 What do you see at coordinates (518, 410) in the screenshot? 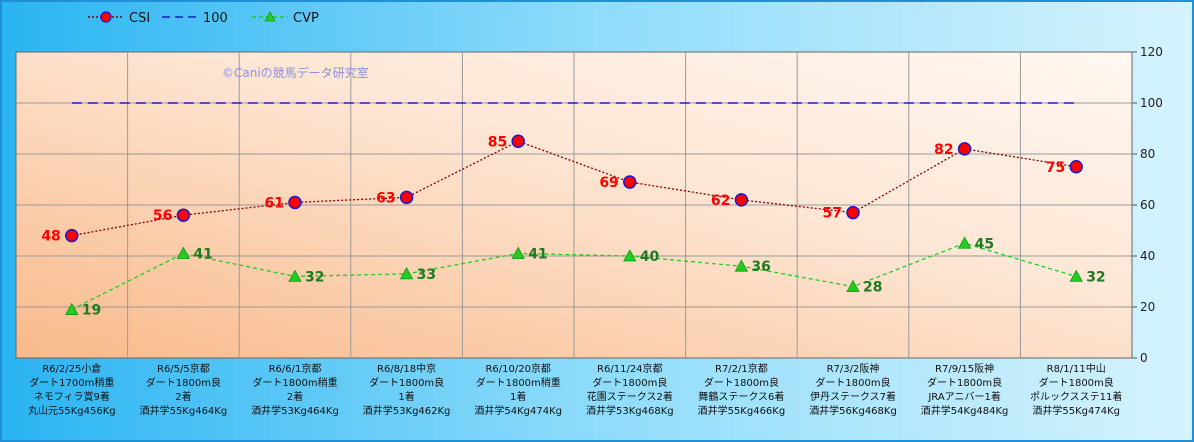
I see `x-category-label: 酒井学54Kg474Kg` at bounding box center [518, 410].